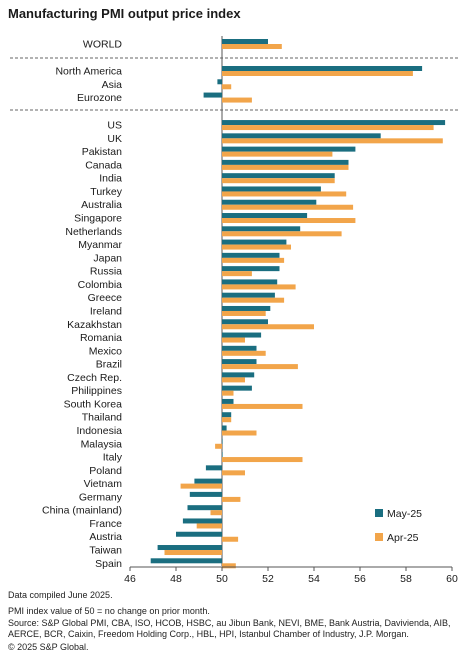 The image size is (476, 660). What do you see at coordinates (94, 378) in the screenshot?
I see `category-label-23: Czech Rep.` at bounding box center [94, 378].